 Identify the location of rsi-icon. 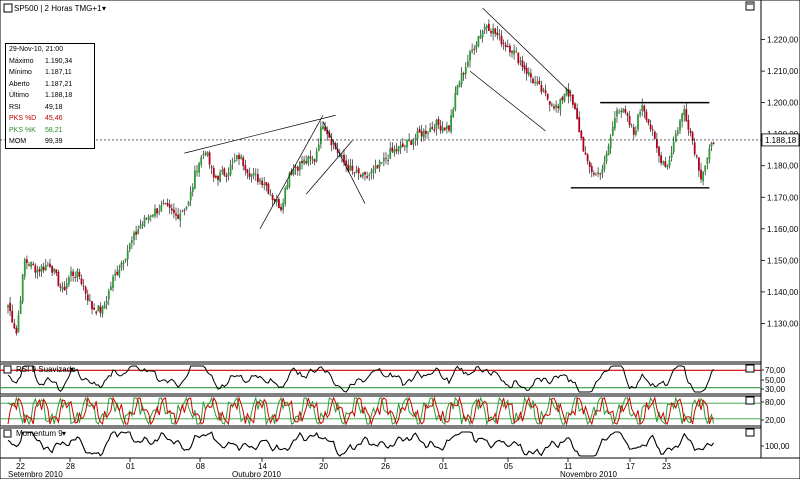
(7, 369).